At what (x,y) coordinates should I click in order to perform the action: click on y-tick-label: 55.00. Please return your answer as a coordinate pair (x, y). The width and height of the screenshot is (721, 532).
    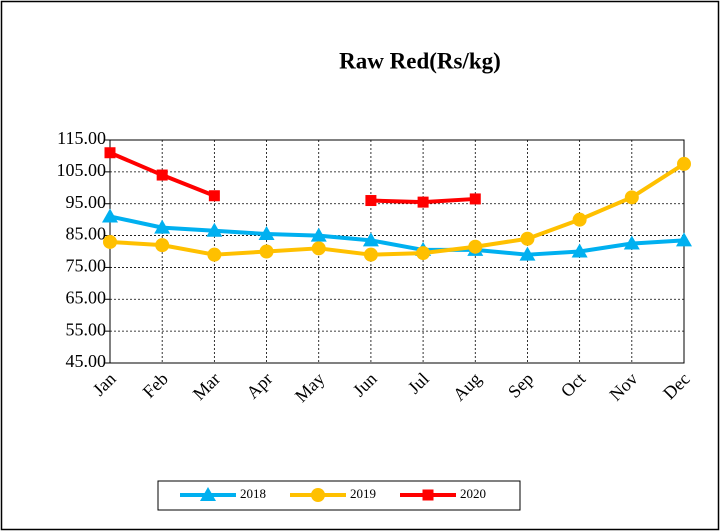
    Looking at the image, I should click on (86, 329).